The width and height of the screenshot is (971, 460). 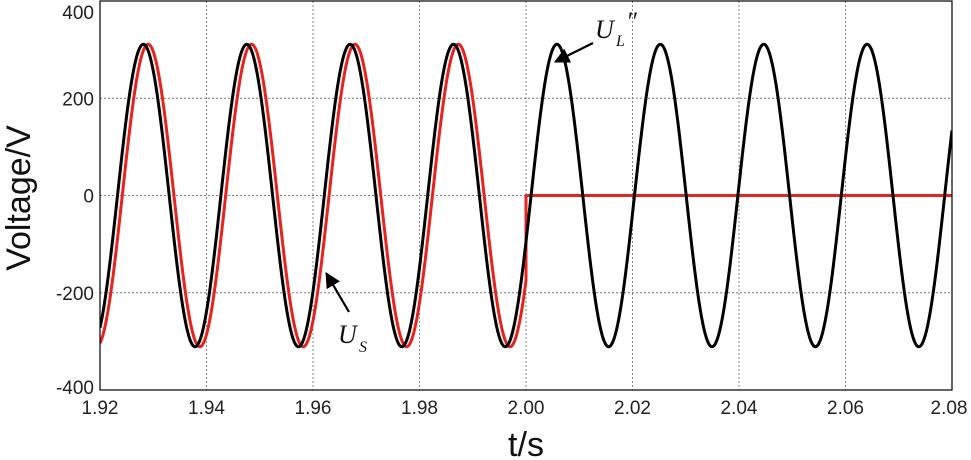 What do you see at coordinates (78, 99) in the screenshot?
I see `y-tick-label: 200` at bounding box center [78, 99].